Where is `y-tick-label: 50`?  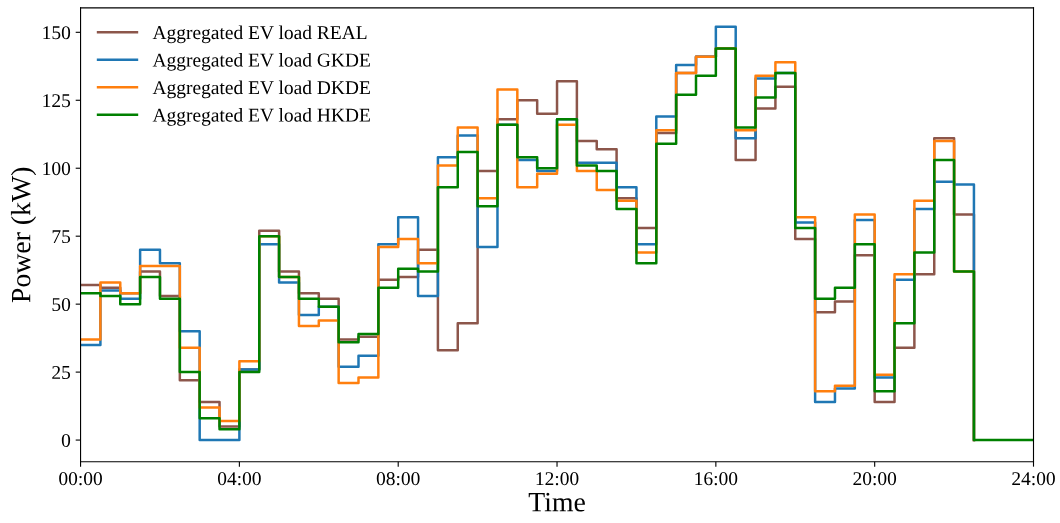 y-tick-label: 50 is located at coordinates (61, 304).